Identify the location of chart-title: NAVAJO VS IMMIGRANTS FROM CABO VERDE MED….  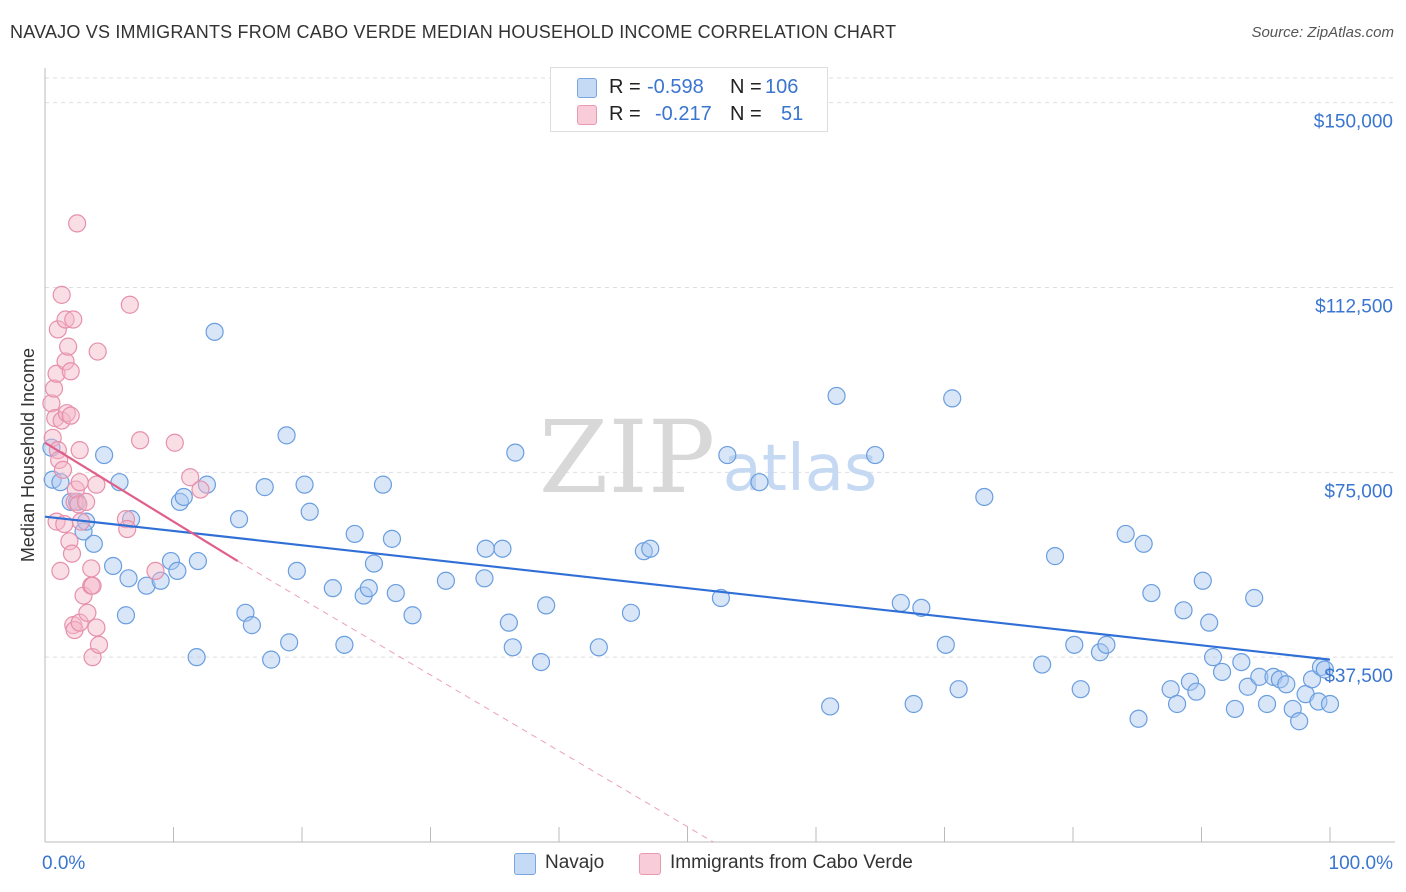
(453, 32).